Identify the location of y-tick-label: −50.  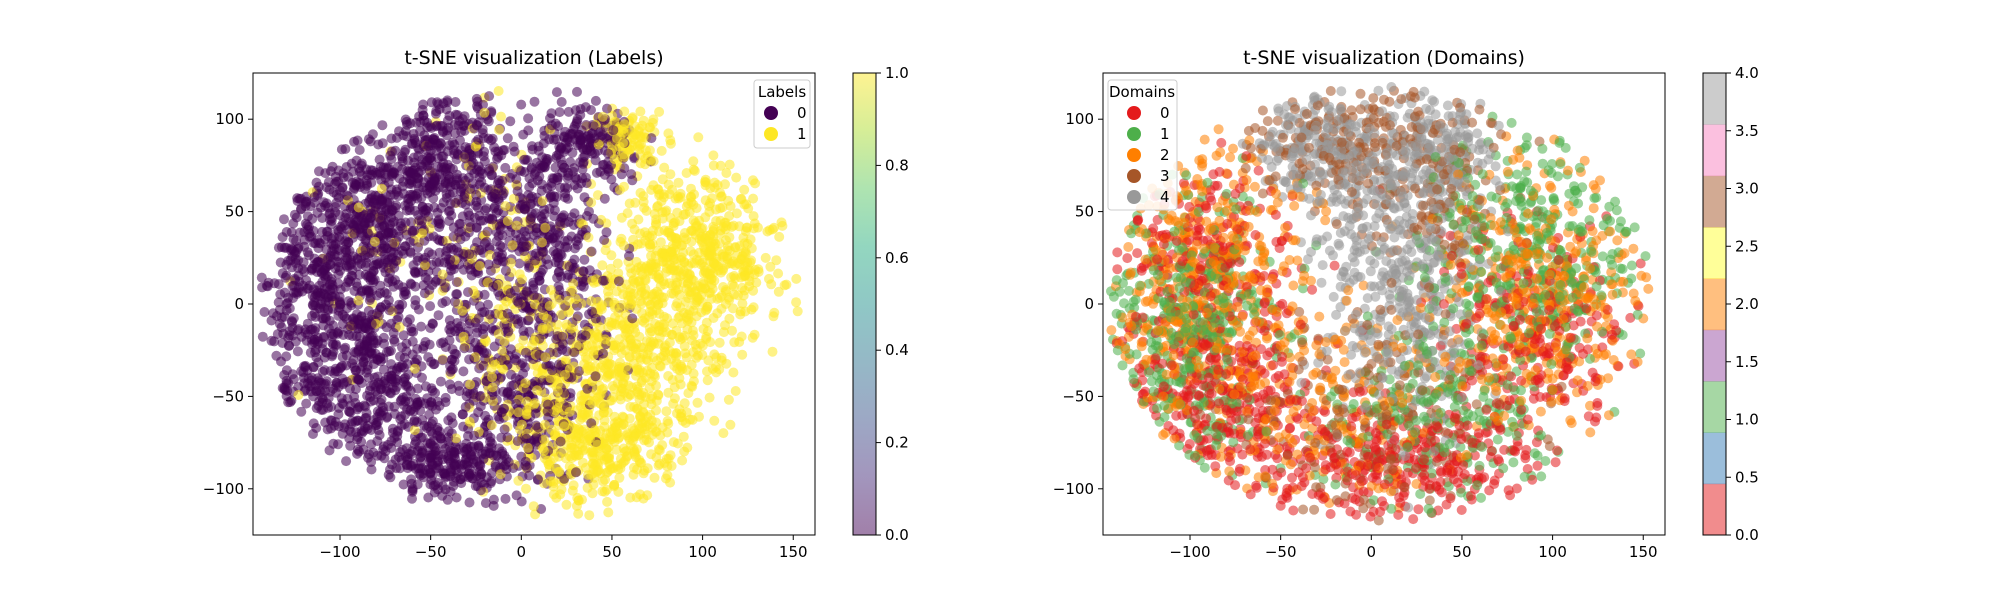
(228, 396).